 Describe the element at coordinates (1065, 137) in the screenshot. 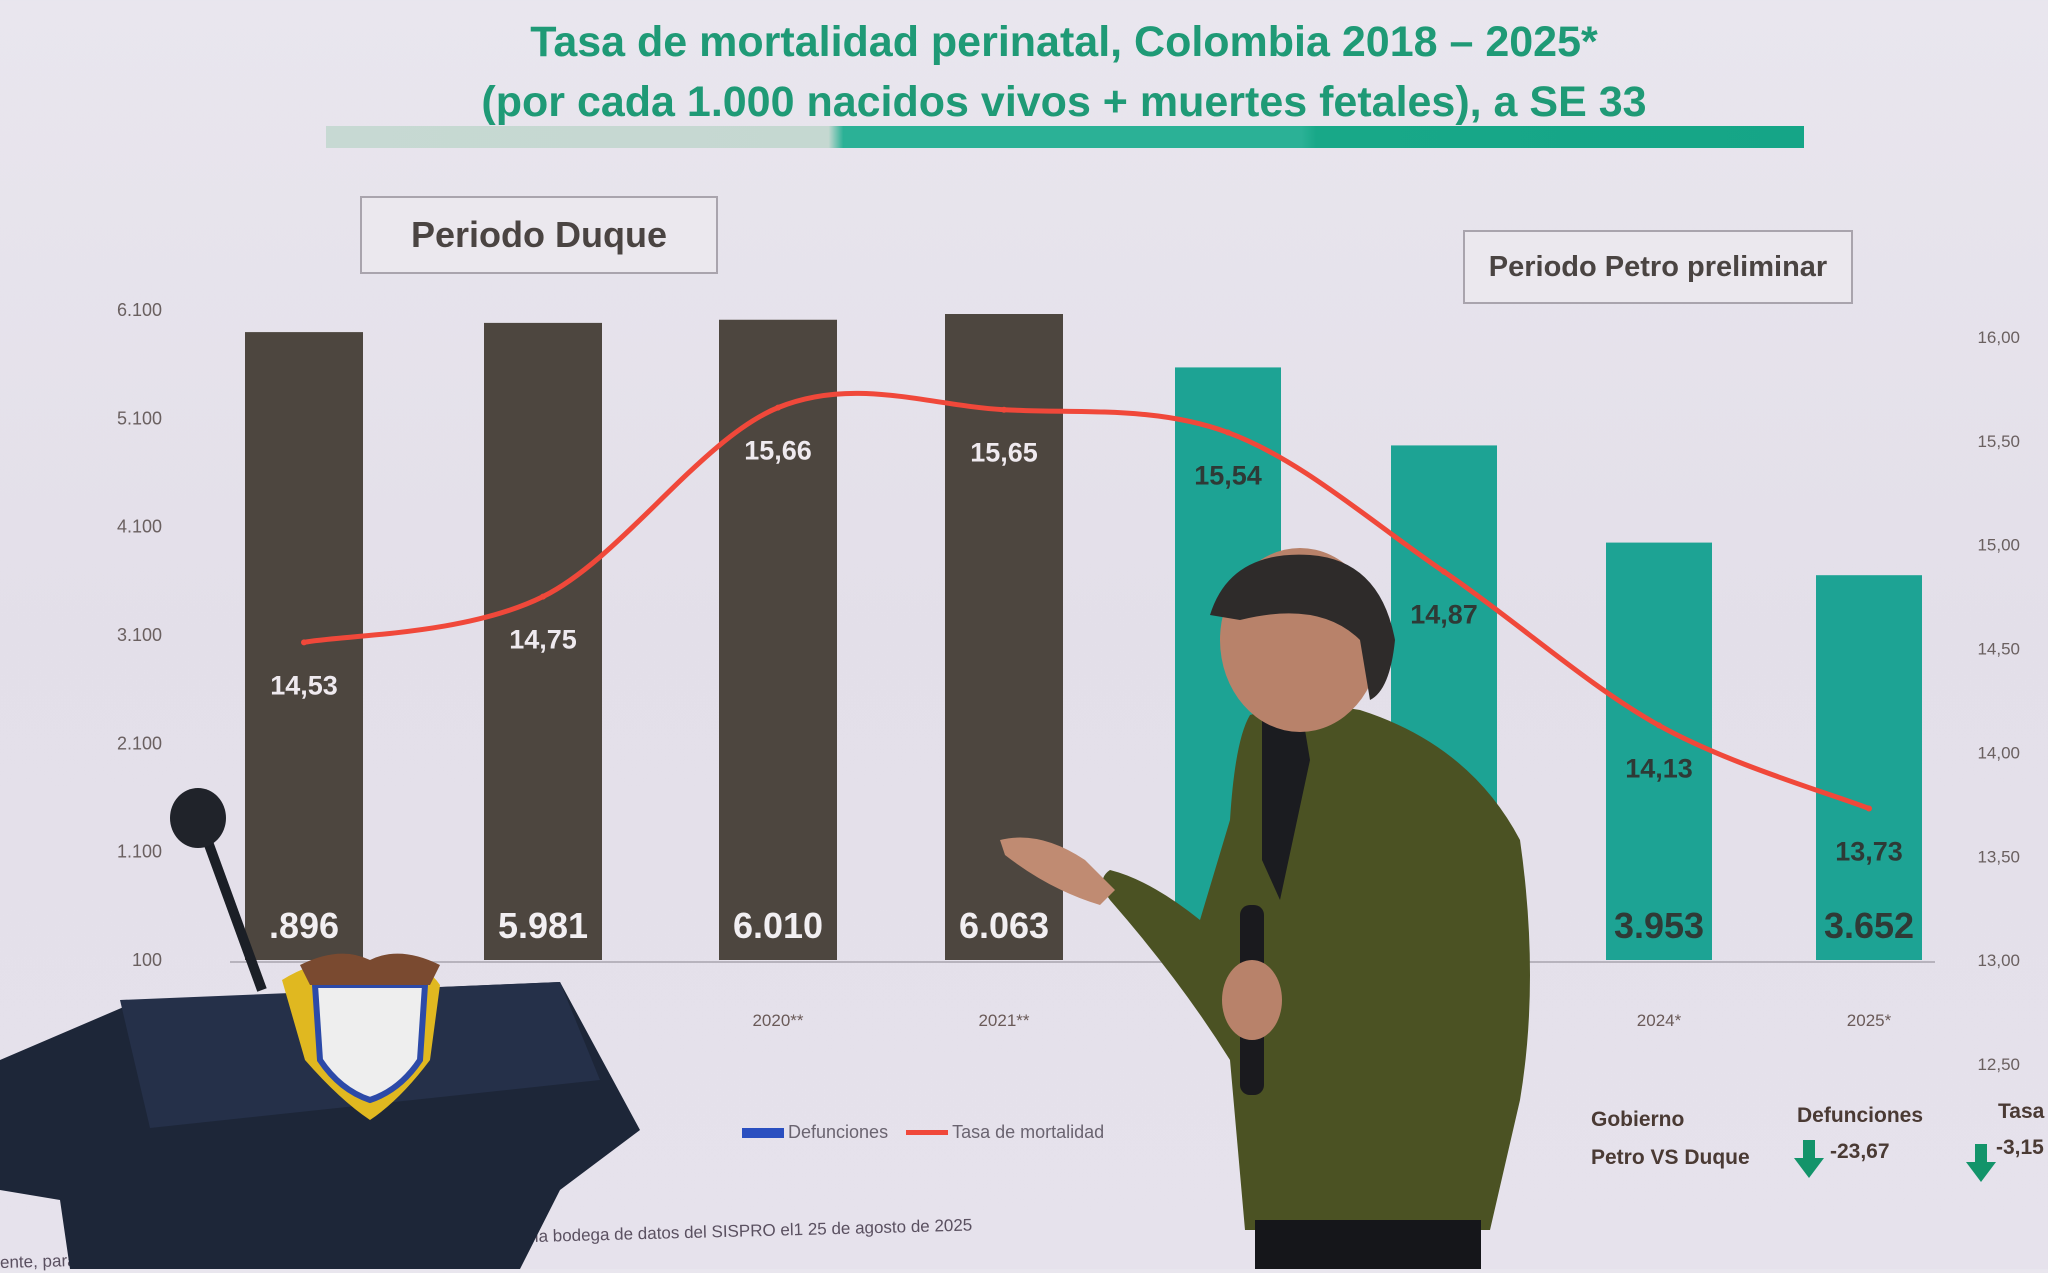

I see `title-underline-bar` at that location.